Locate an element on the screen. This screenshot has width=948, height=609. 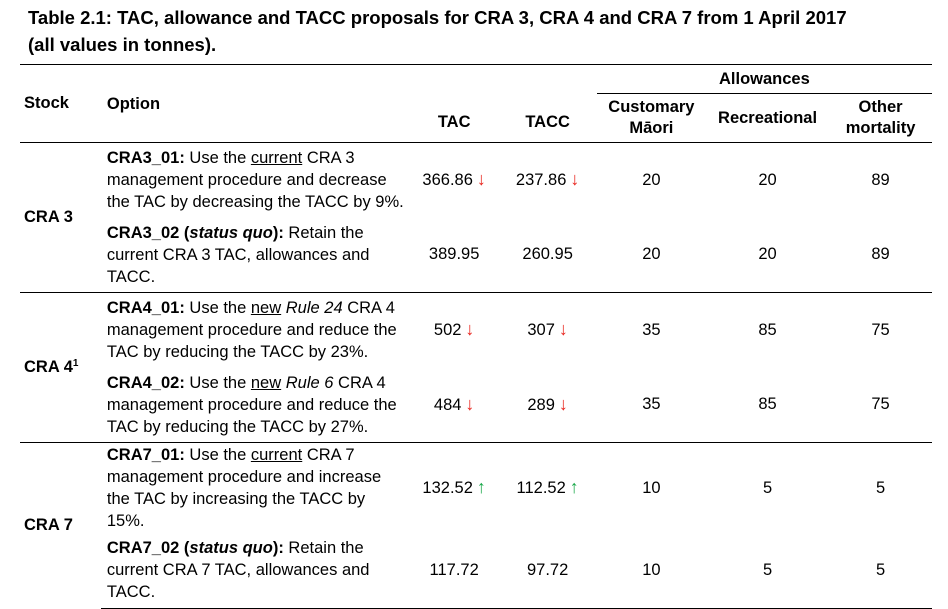
option-code: CRA7_01: is located at coordinates (145, 455).